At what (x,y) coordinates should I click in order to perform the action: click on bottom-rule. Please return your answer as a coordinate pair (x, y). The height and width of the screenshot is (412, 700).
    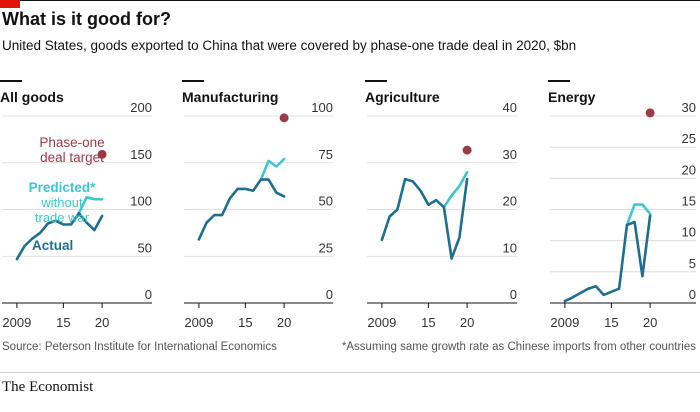
    Looking at the image, I should click on (350, 372).